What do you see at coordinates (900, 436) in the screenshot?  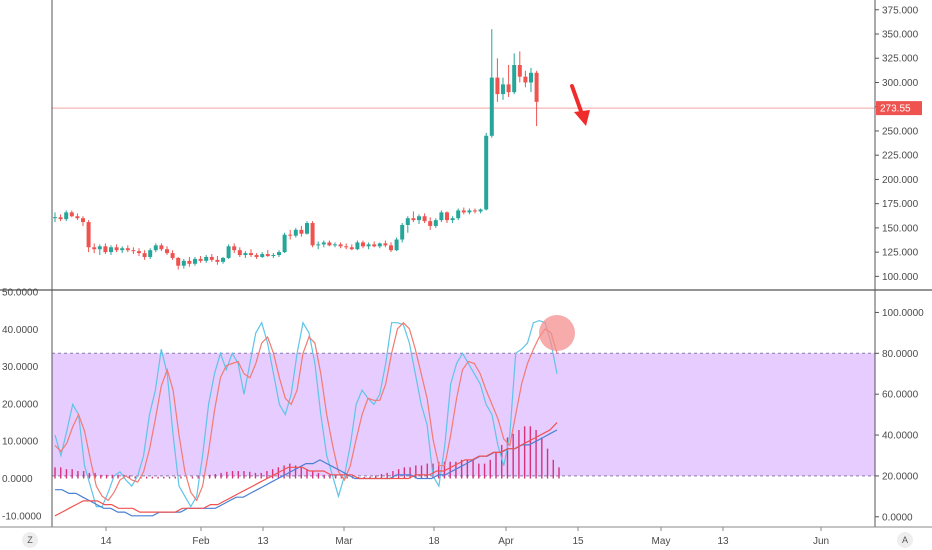 I see `right-tick-label: 40.0000` at bounding box center [900, 436].